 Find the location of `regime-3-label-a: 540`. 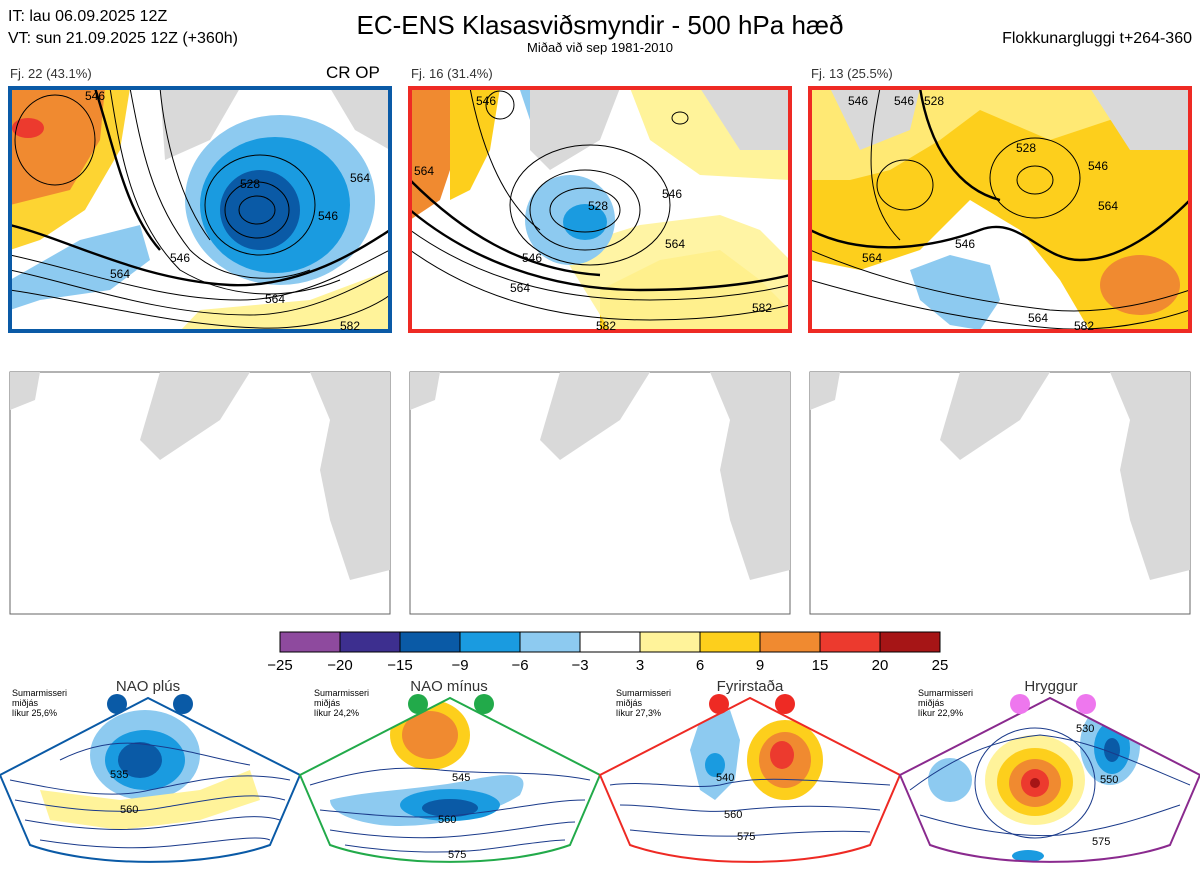

regime-3-label-a: 540 is located at coordinates (725, 778).